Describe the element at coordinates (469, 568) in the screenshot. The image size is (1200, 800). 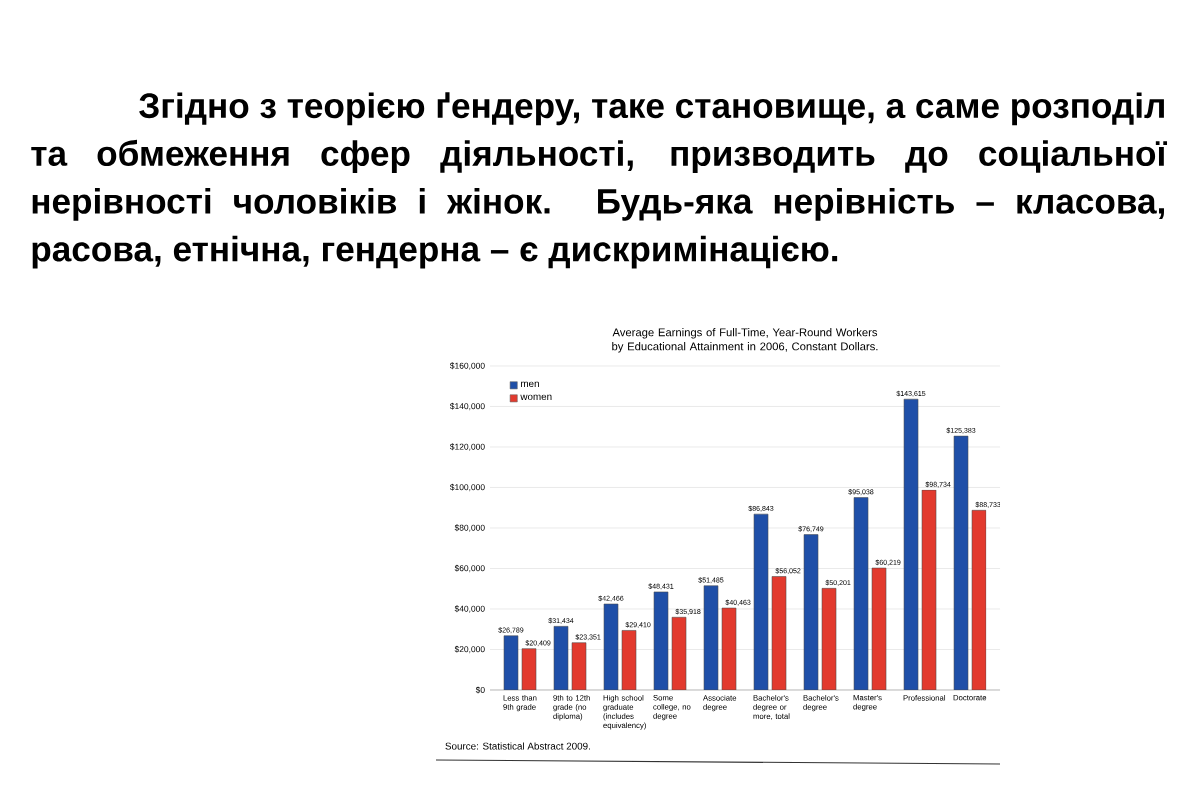
I see `y-tick-label: $60,000` at that location.